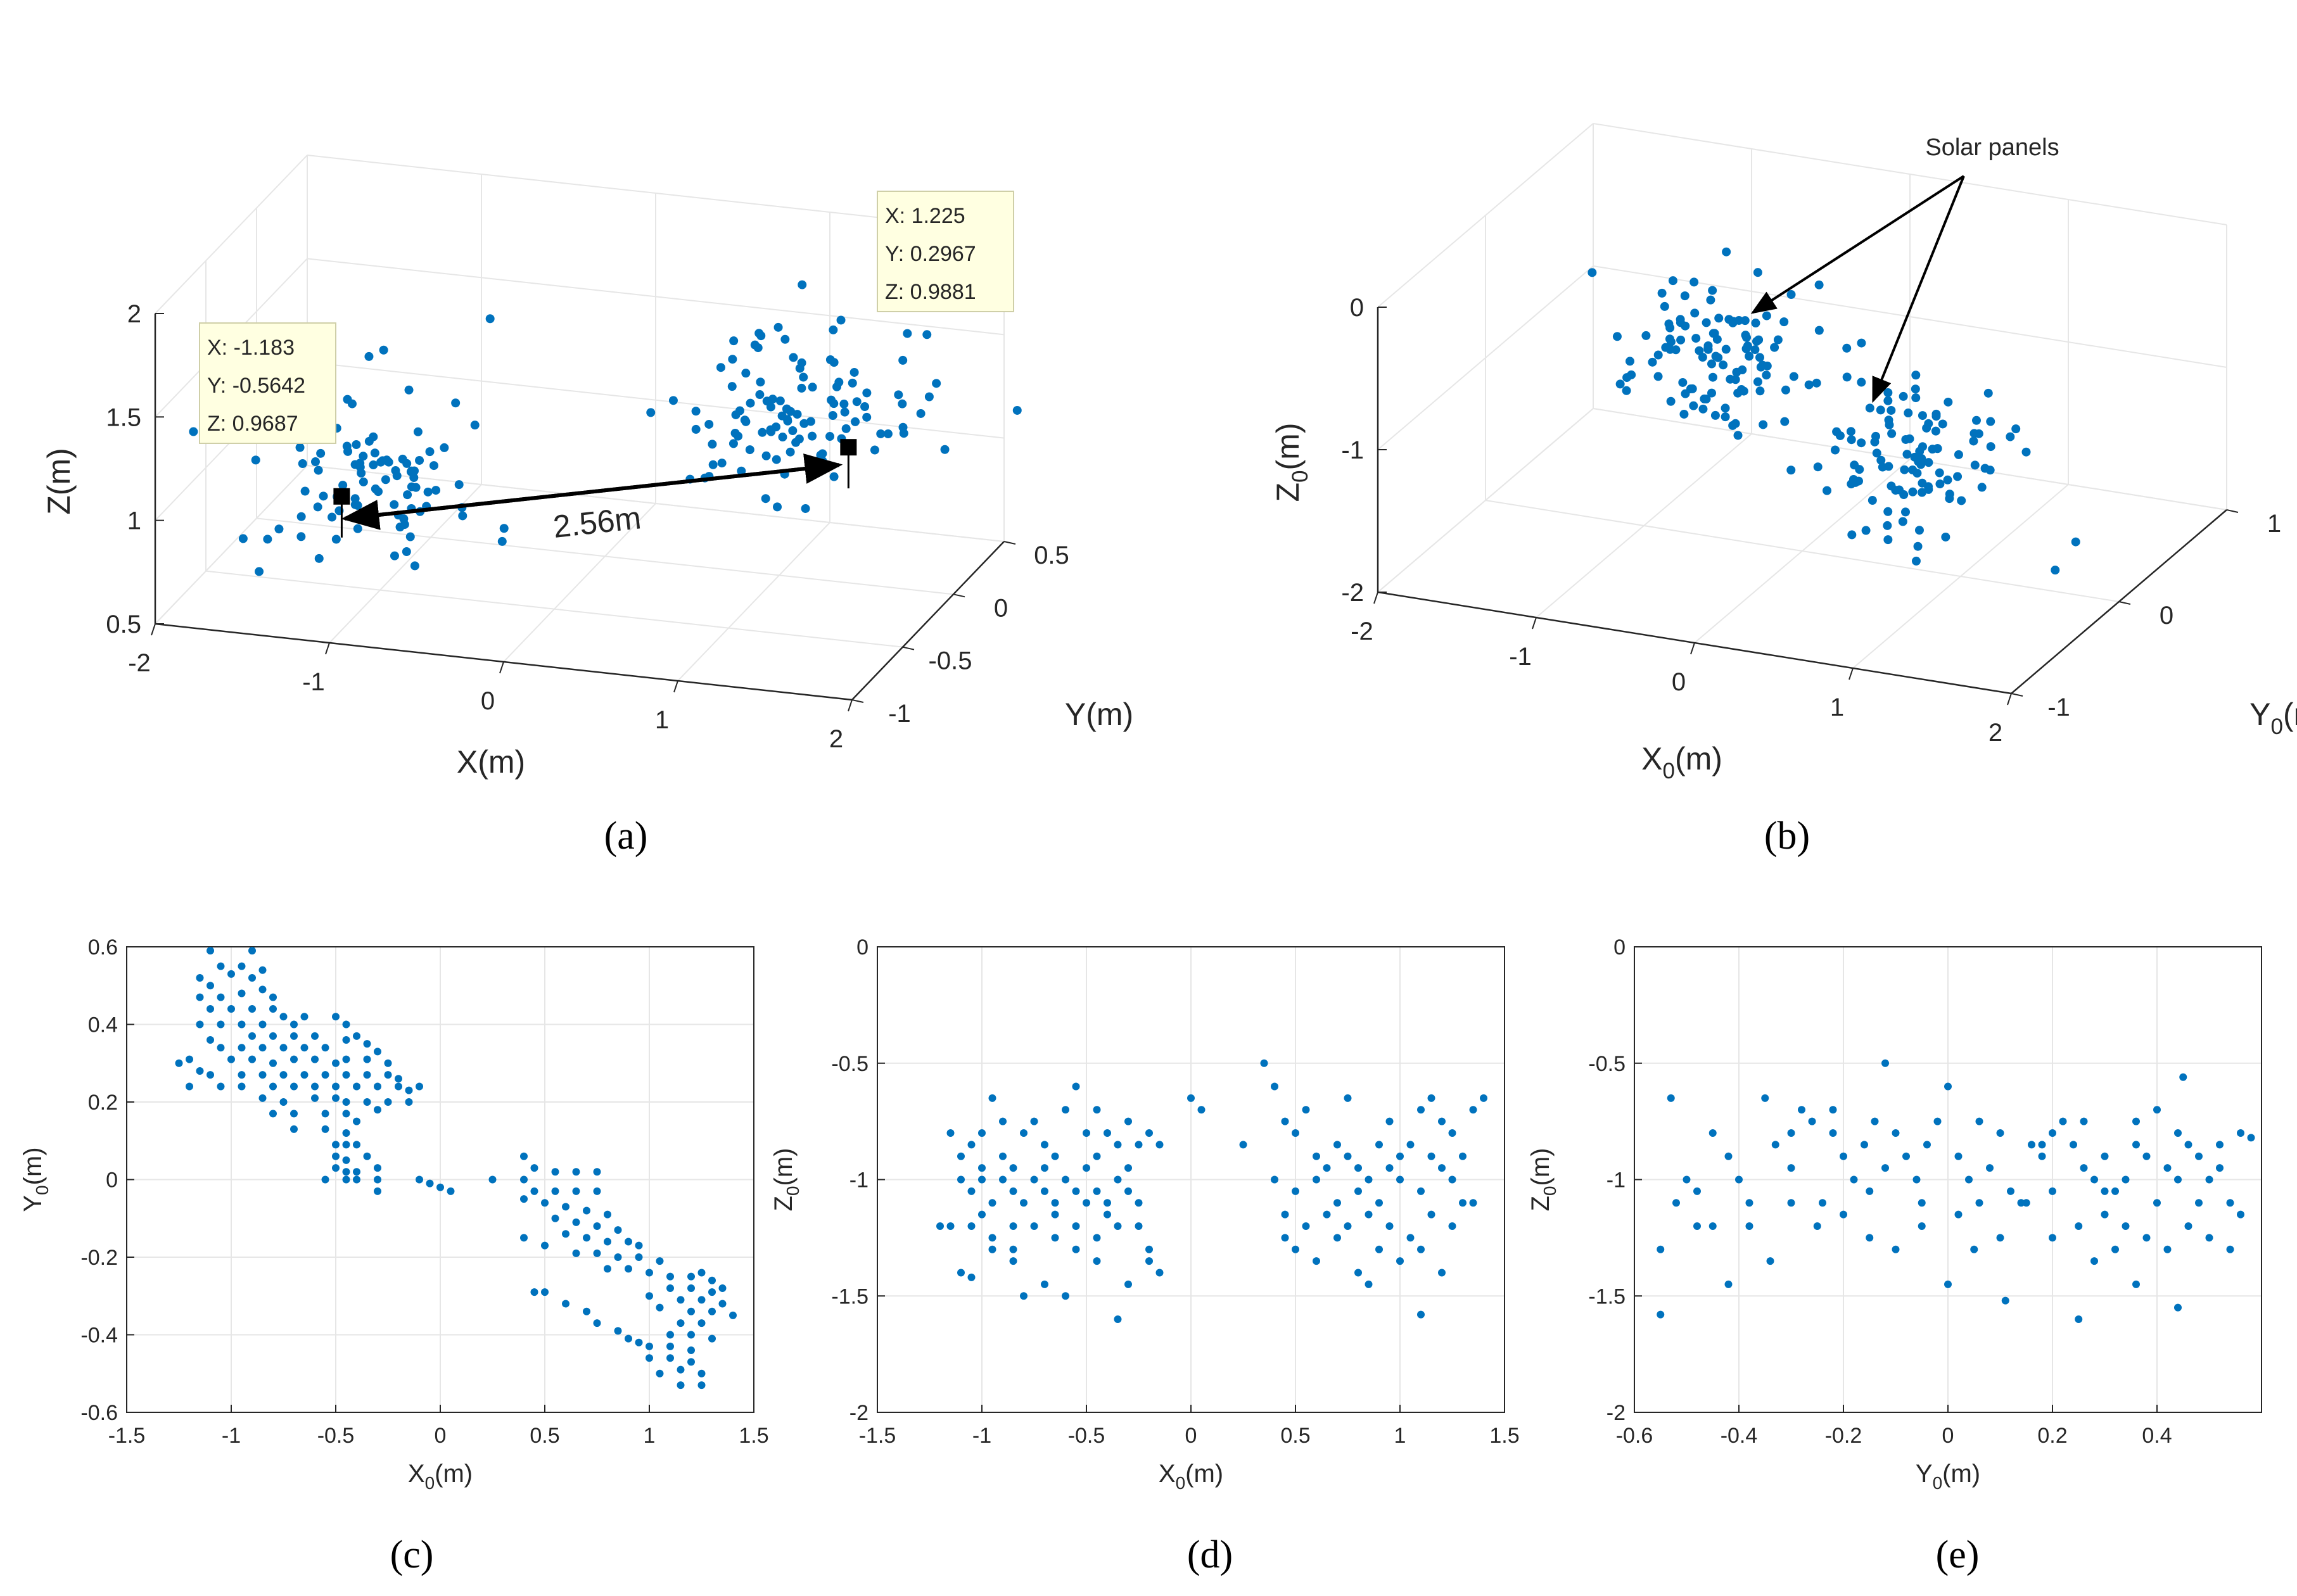 This screenshot has width=2297, height=1596. Describe the element at coordinates (650, 1436) in the screenshot. I see `xtick-label: 1` at that location.